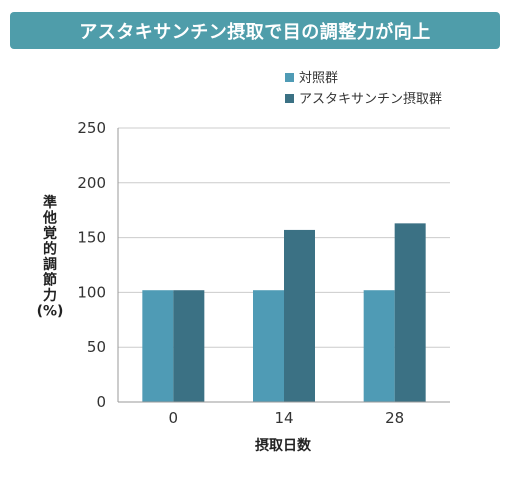 This screenshot has width=510, height=479. What do you see at coordinates (174, 418) in the screenshot?
I see `x-tick-label: 0` at bounding box center [174, 418].